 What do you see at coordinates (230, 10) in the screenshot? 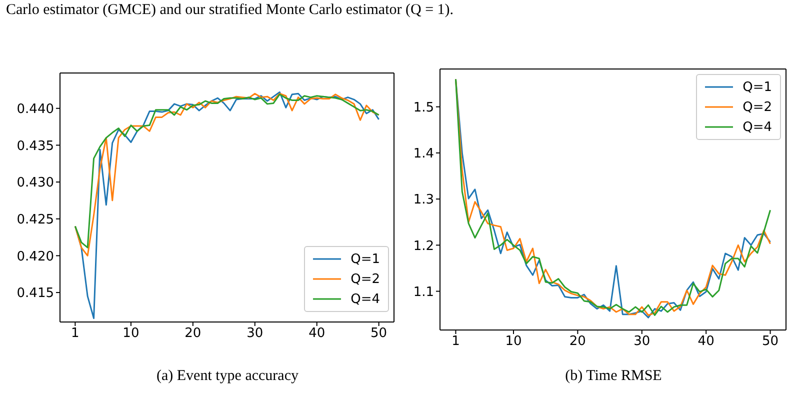
I see `text: Carlo estimator (GMCE) and our stratified Monte Carlo estimator (Q = 1).` at bounding box center [230, 10].